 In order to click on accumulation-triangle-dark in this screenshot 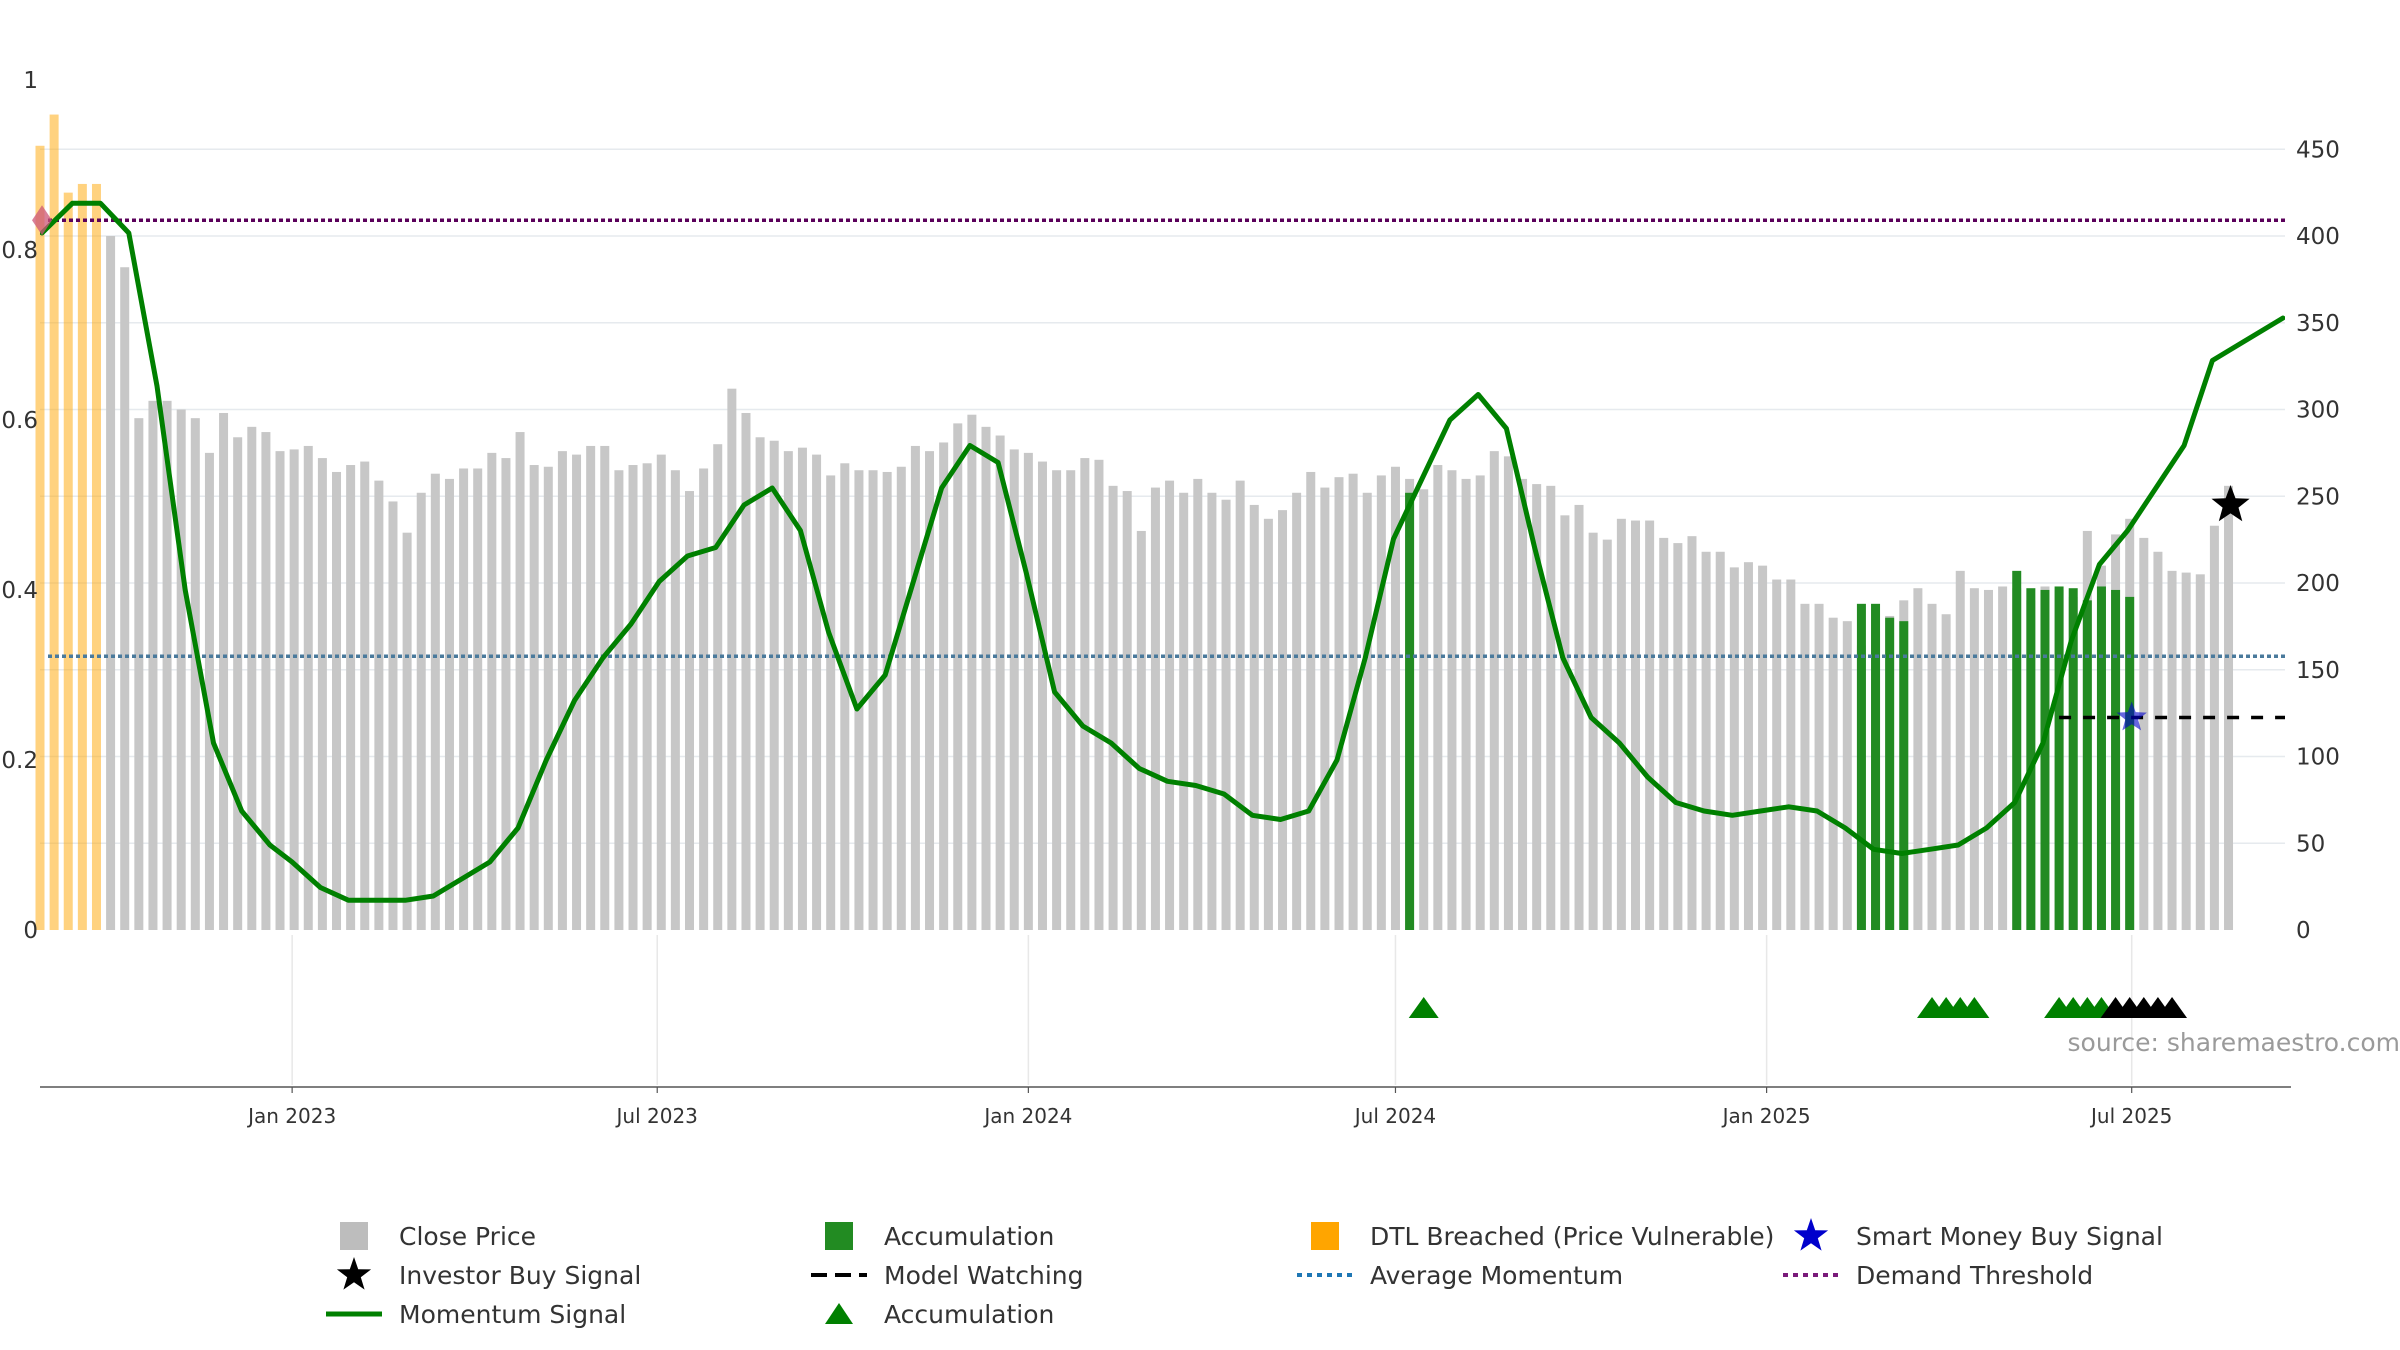, I will do `click(2172, 1007)`.